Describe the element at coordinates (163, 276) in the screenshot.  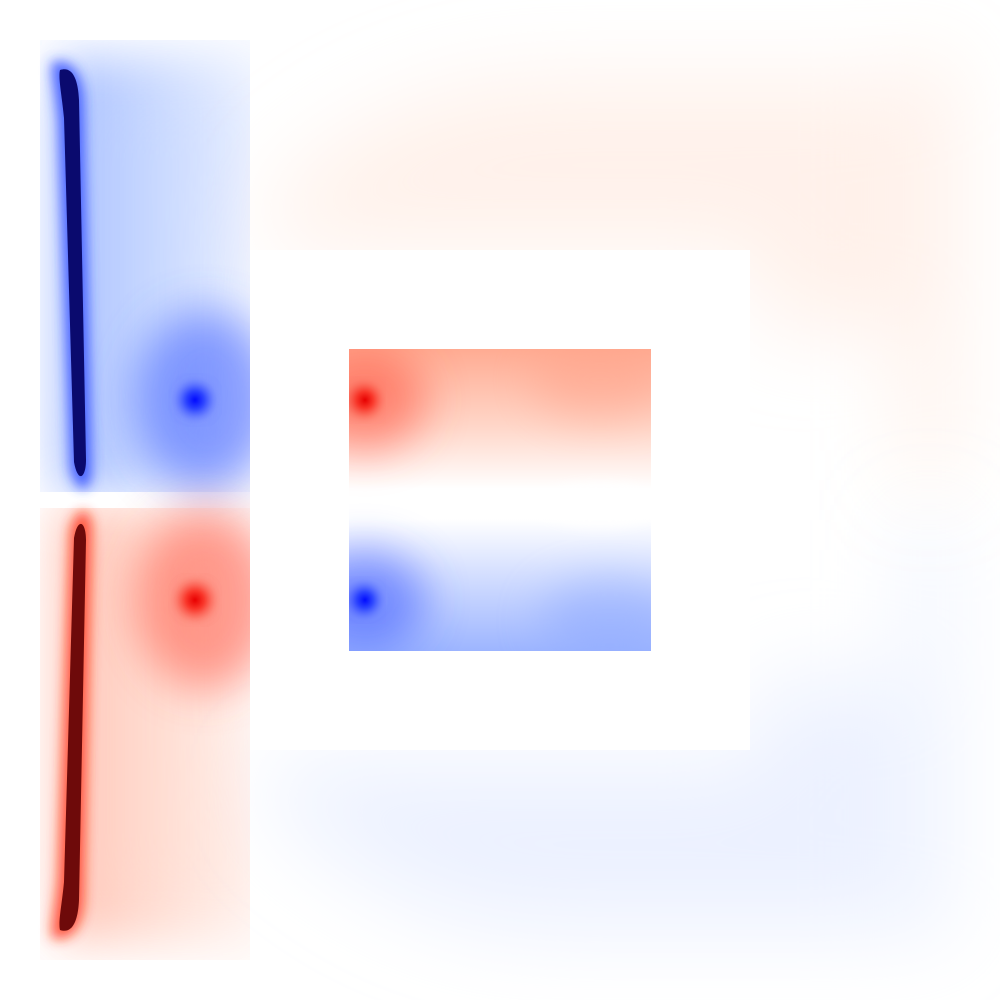
I see `upper-left-field` at that location.